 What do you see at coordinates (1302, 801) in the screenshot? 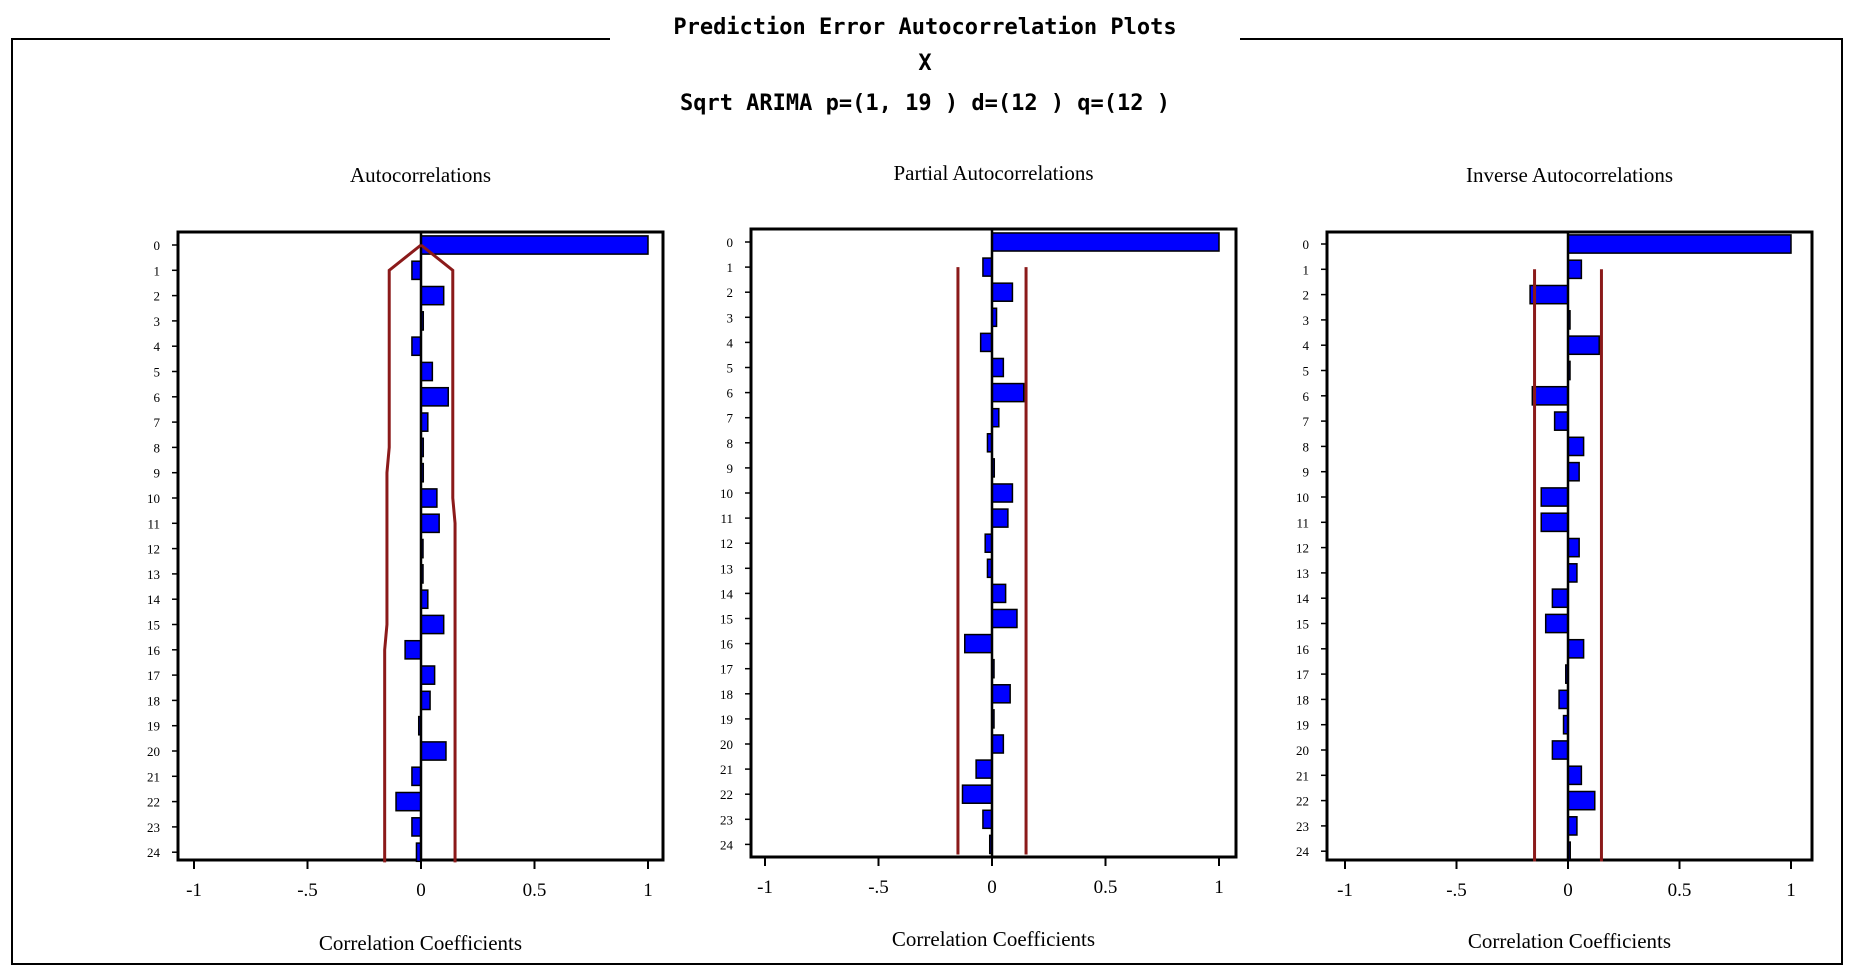
I see `lag-tick-label: 22` at bounding box center [1302, 801].